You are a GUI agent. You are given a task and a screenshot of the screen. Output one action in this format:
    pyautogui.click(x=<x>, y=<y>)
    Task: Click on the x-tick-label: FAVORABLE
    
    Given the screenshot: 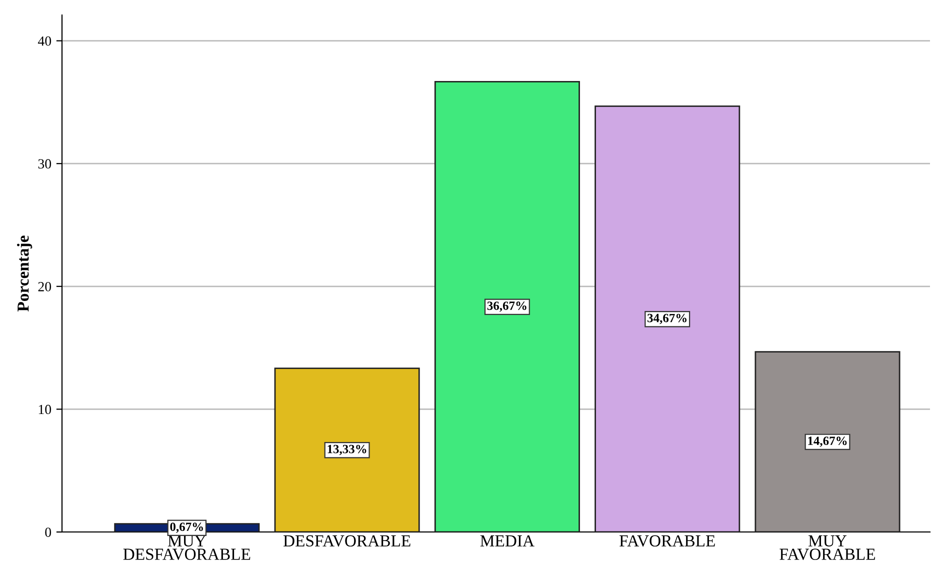 What is the action you would take?
    pyautogui.click(x=667, y=541)
    